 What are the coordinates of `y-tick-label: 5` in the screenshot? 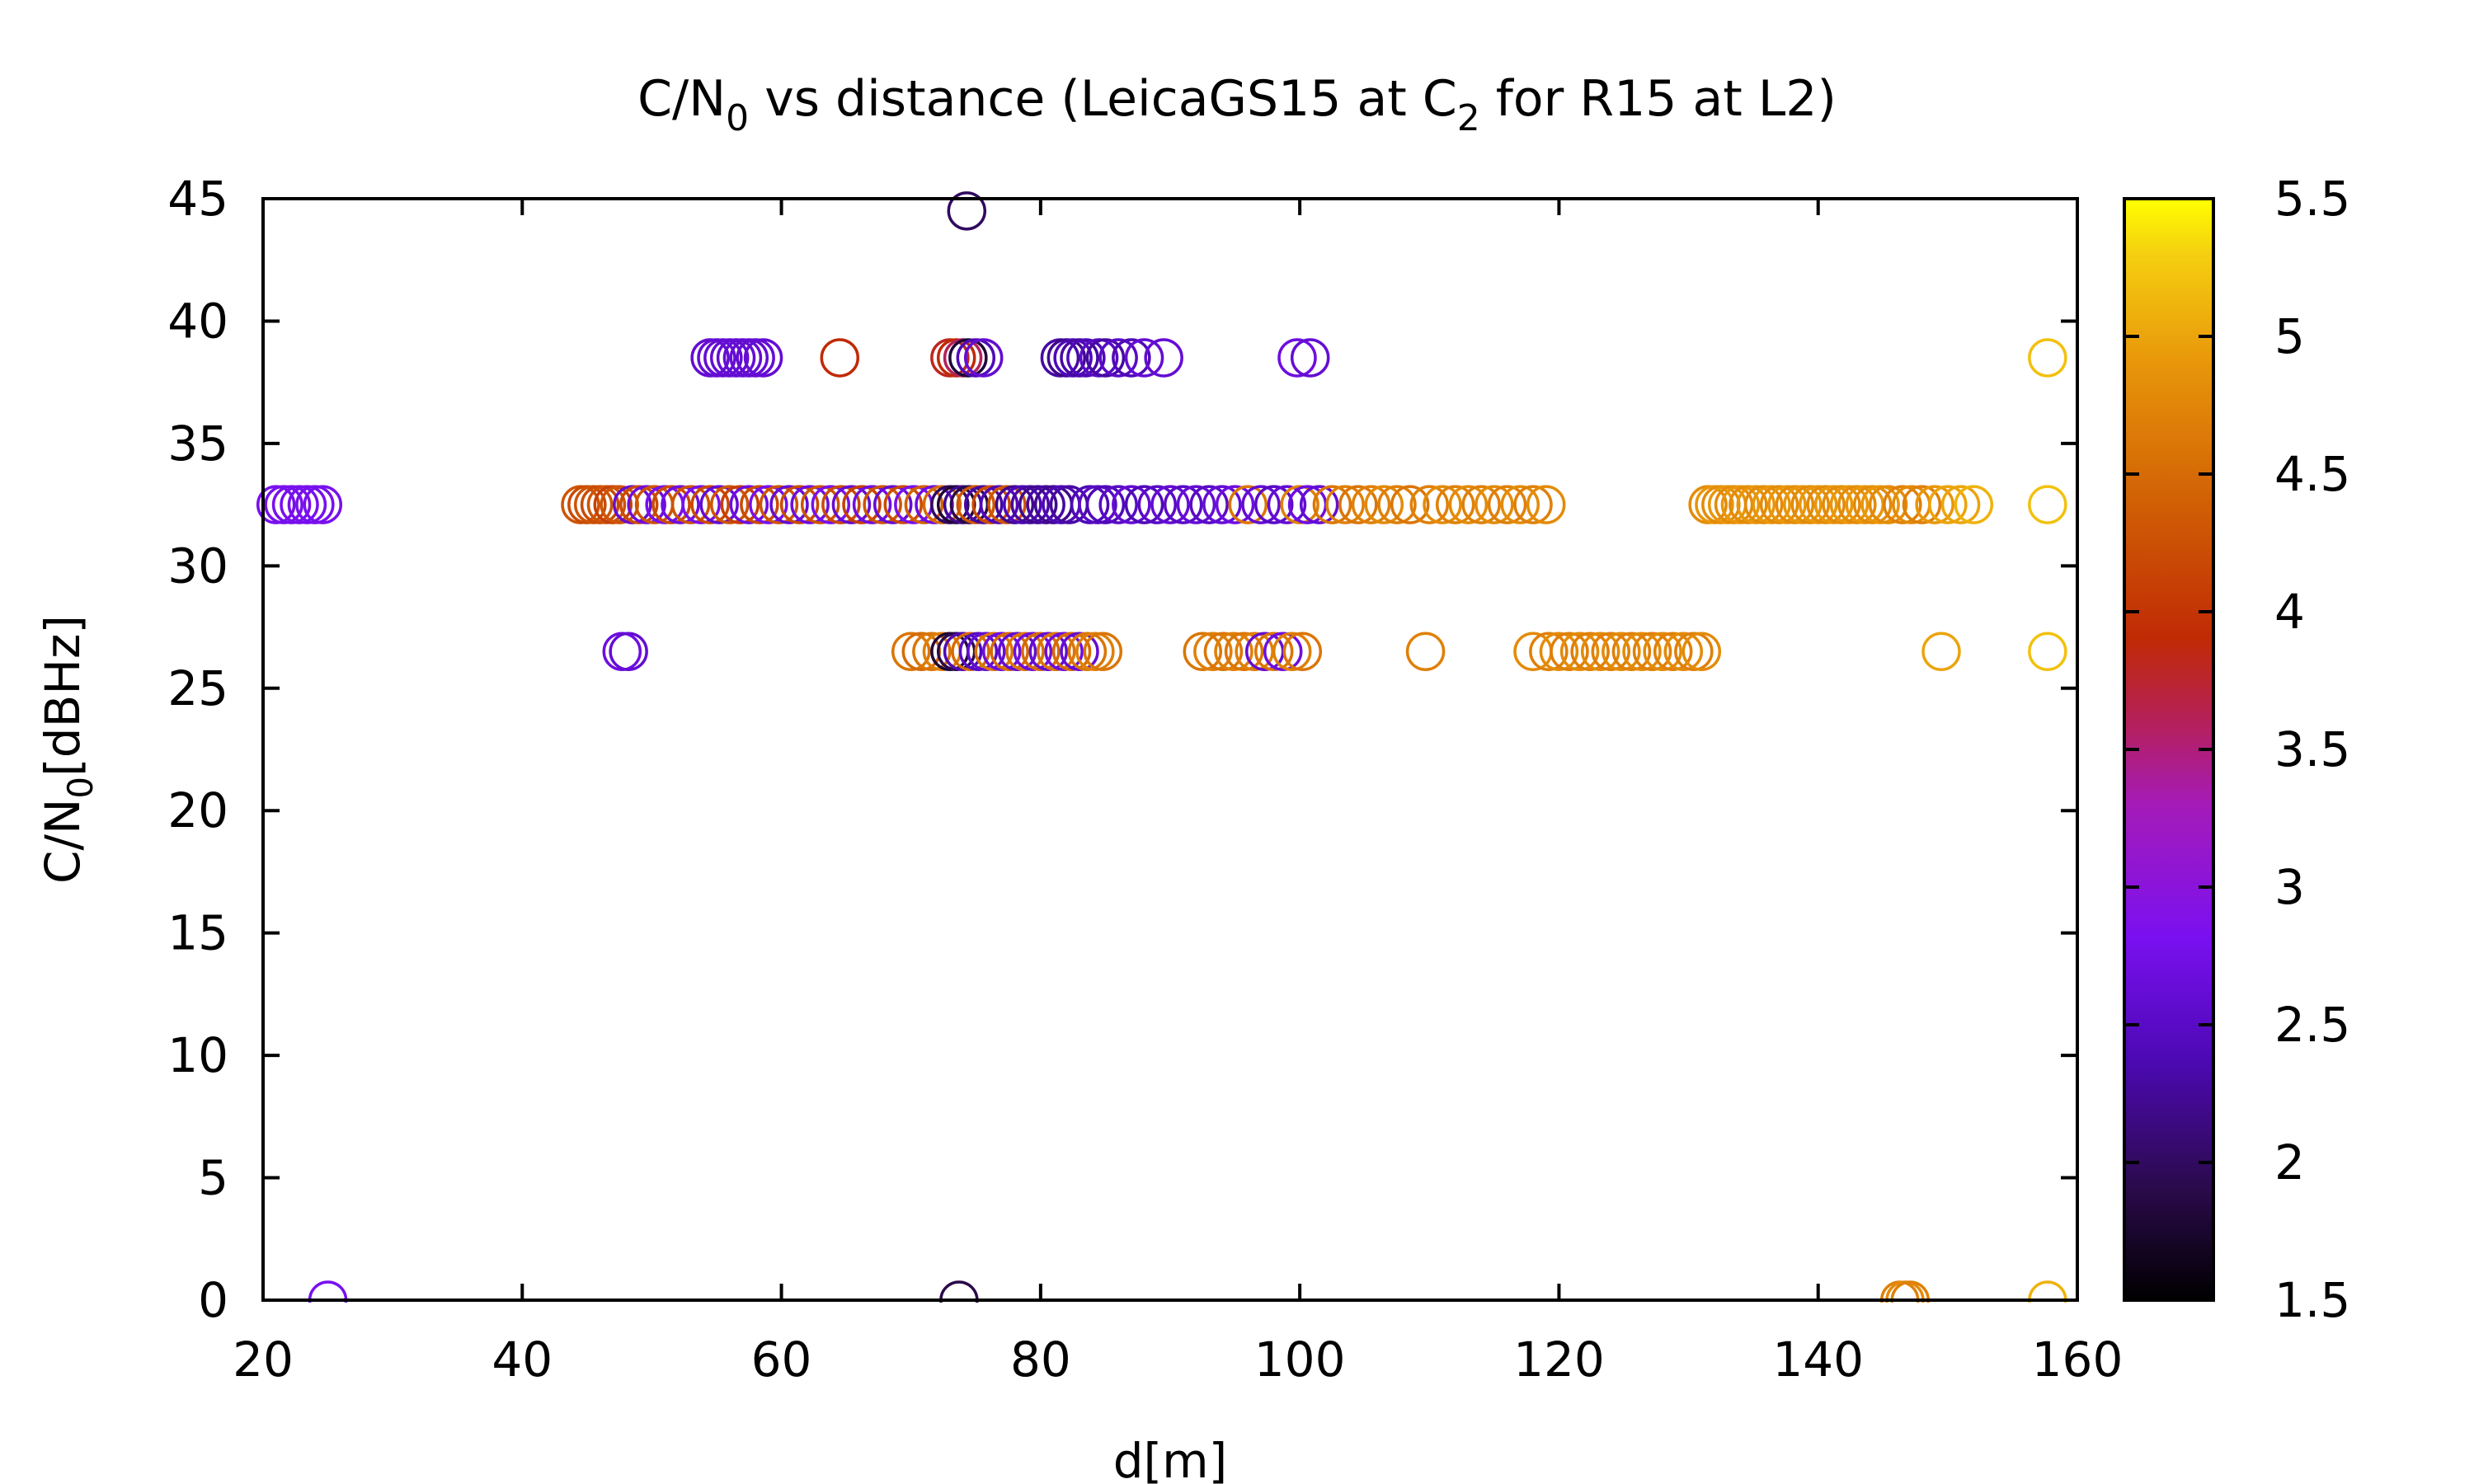 It's located at (213, 1178).